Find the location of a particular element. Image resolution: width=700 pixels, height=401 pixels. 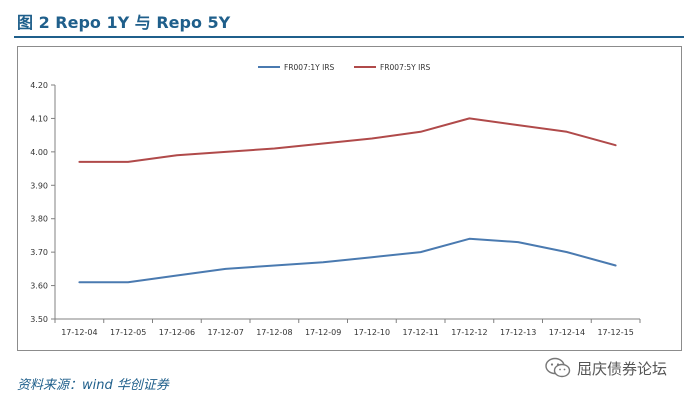

x-tick-label: 17-12-15 is located at coordinates (615, 332).